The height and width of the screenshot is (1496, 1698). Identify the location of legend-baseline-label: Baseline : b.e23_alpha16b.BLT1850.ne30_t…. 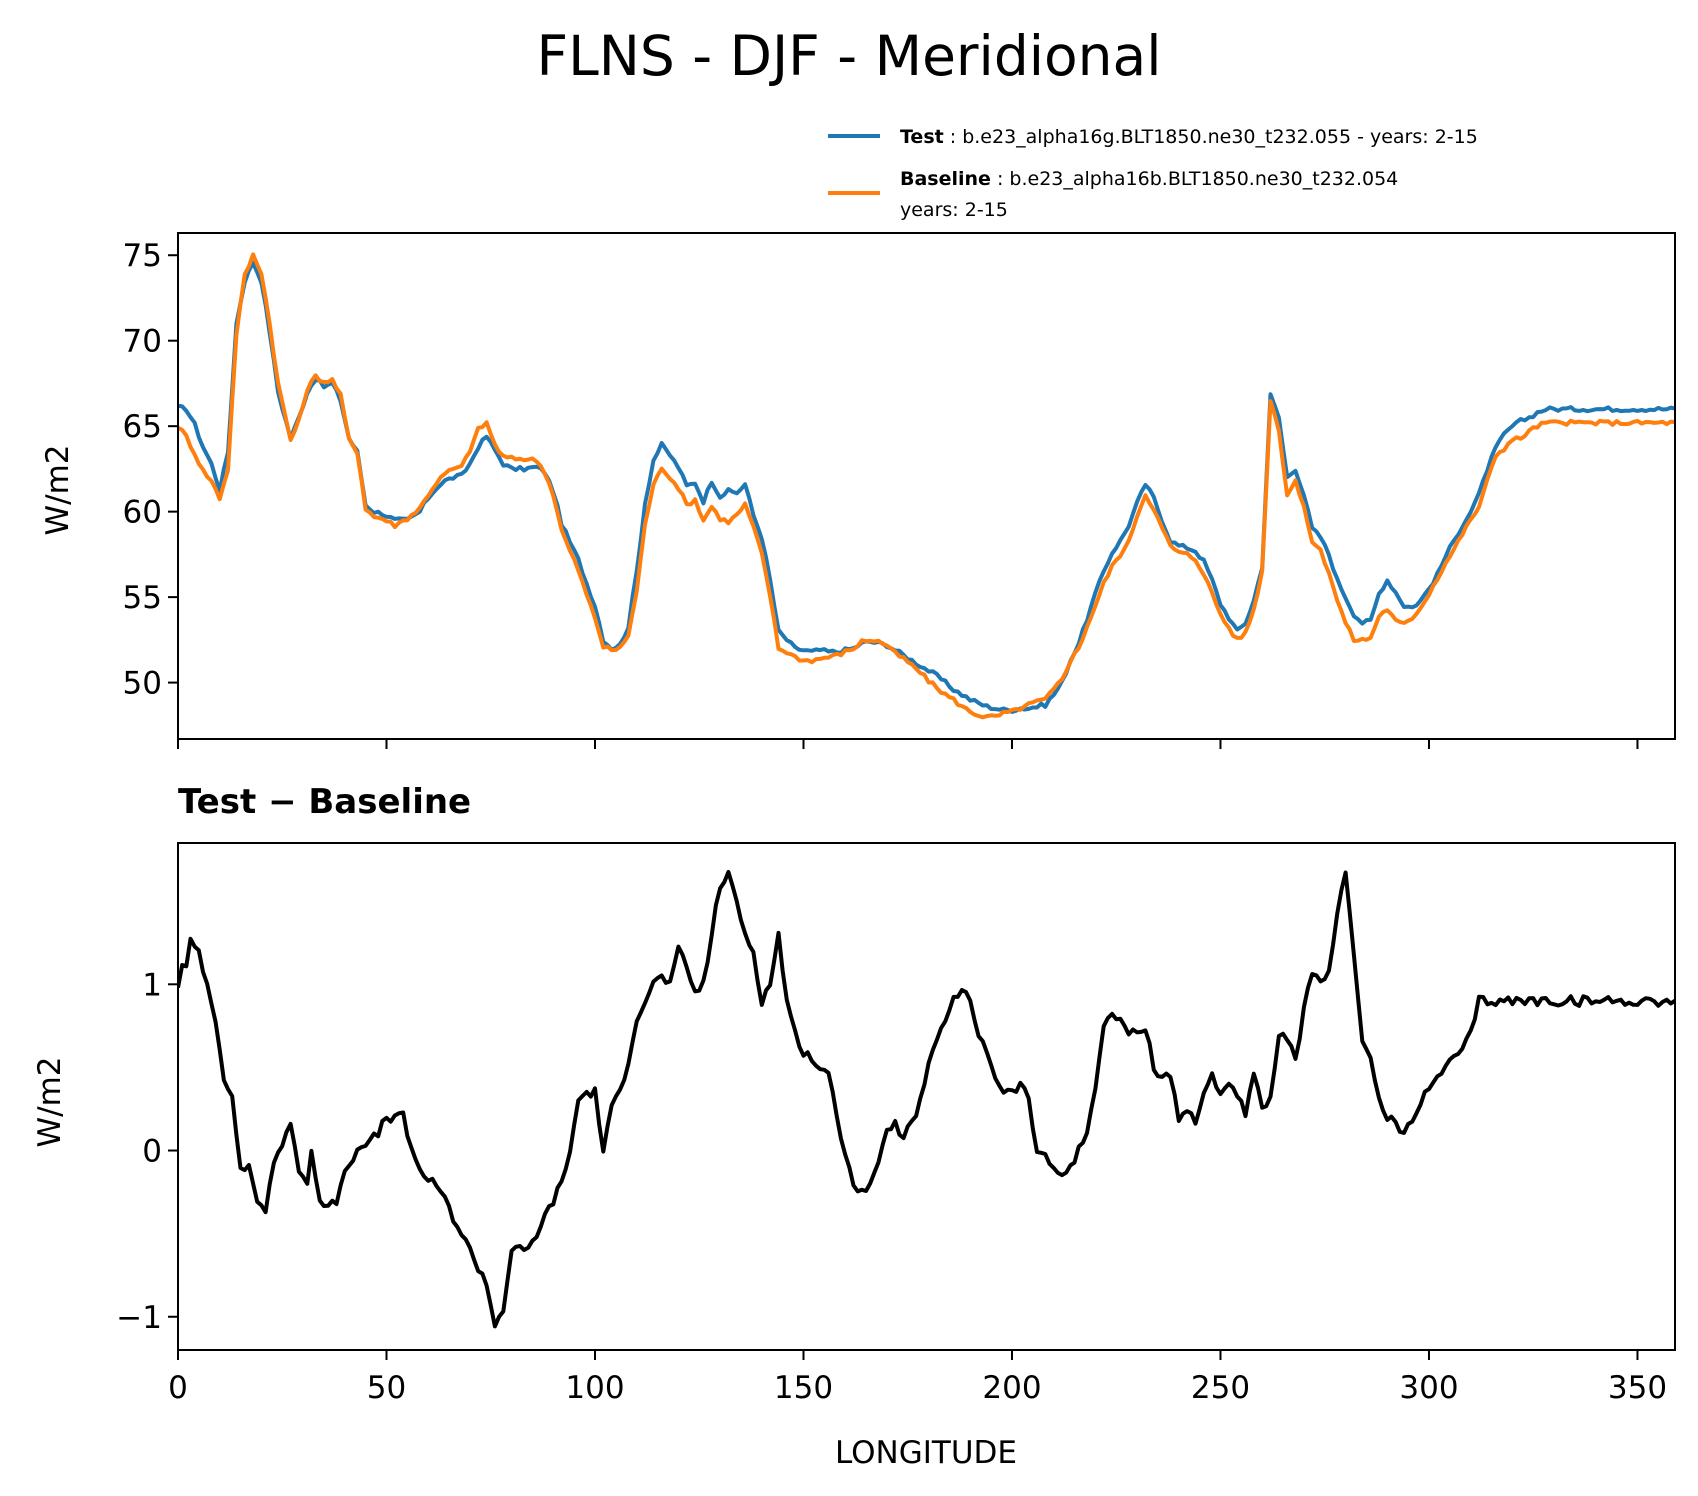
(1149, 179).